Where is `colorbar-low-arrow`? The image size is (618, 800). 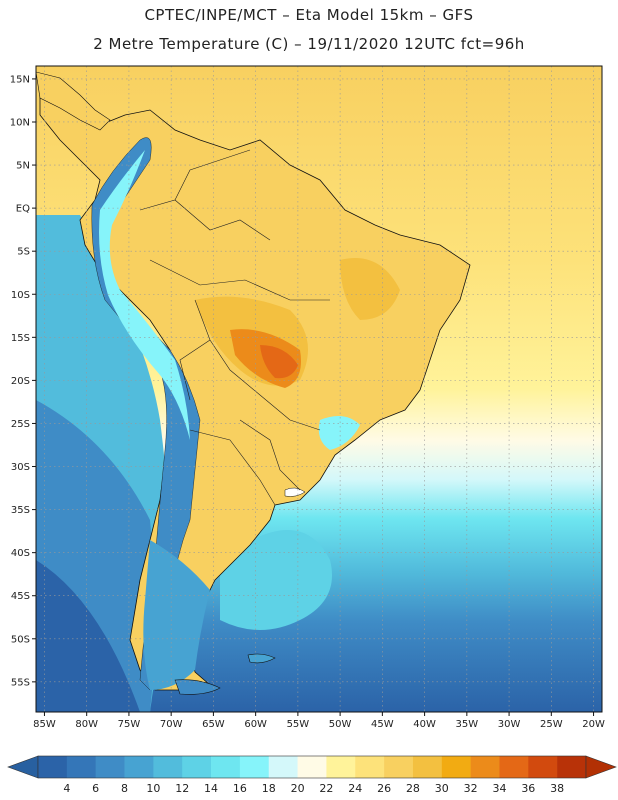 colorbar-low-arrow is located at coordinates (23, 767).